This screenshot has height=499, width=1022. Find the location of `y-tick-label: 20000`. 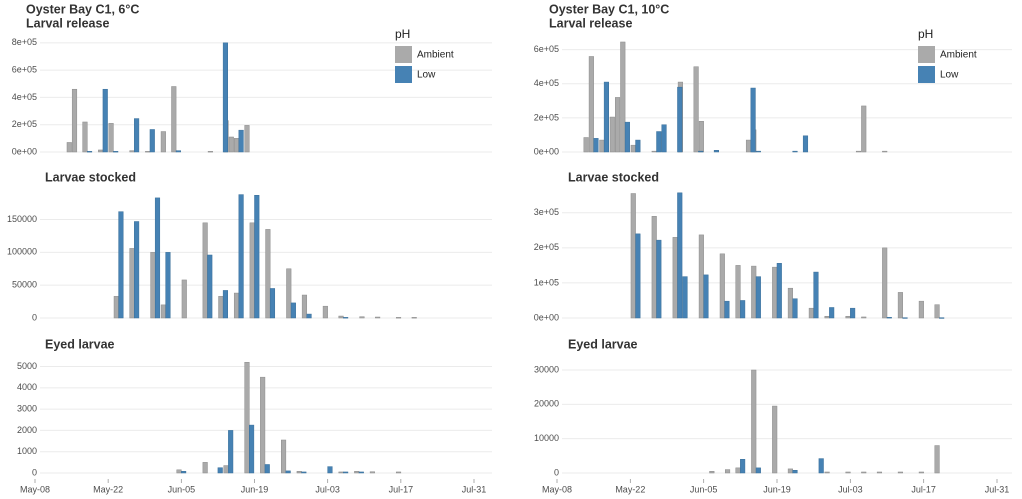

y-tick-label: 20000 is located at coordinates (546, 404).